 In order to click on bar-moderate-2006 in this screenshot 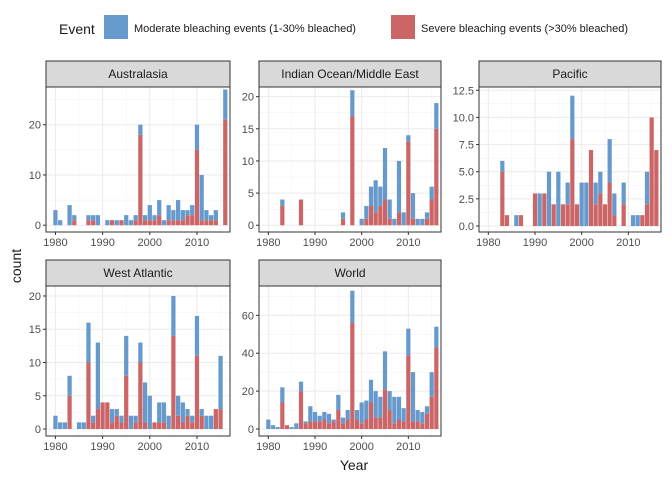, I will do `click(178, 405)`.